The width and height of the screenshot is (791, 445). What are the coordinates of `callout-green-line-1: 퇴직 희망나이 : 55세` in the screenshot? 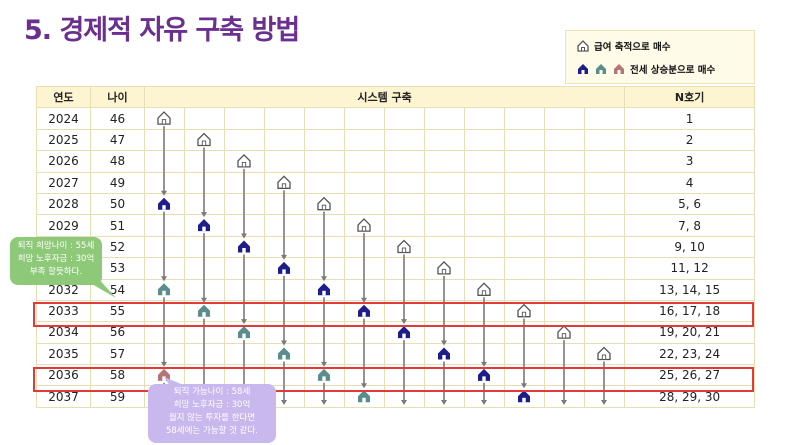 It's located at (56, 246).